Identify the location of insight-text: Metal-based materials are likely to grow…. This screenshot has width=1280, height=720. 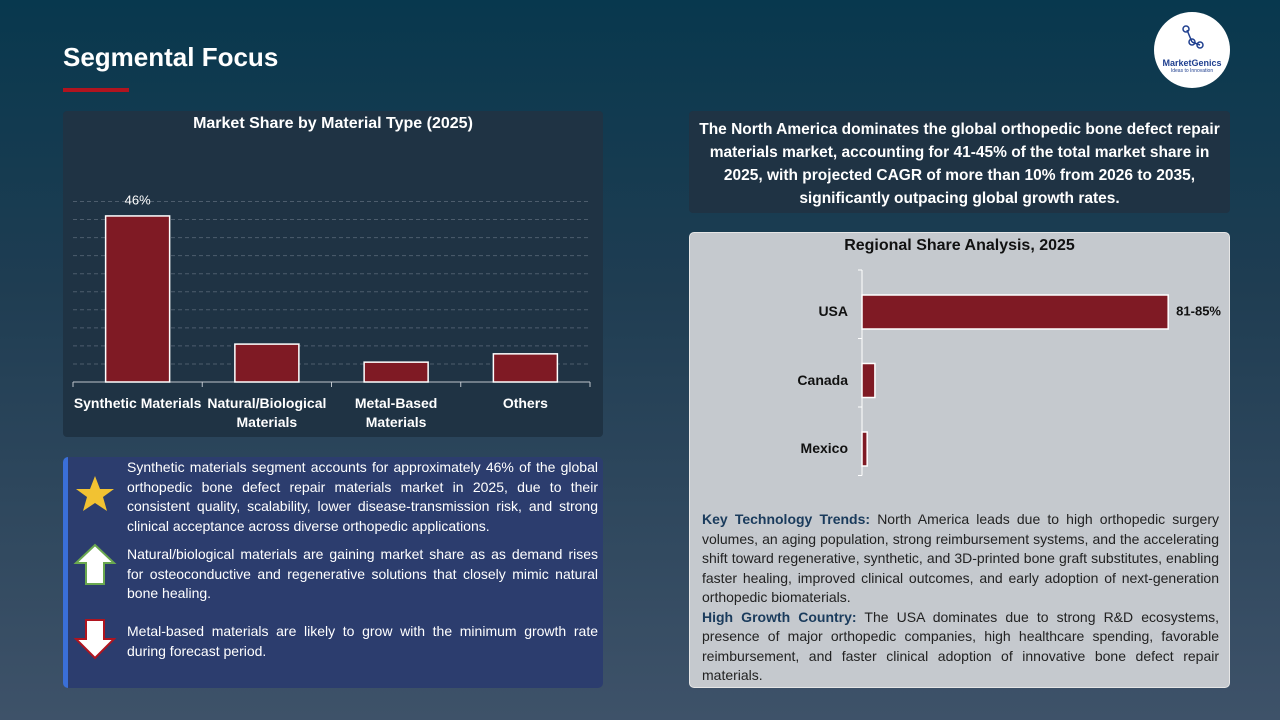
(362, 641).